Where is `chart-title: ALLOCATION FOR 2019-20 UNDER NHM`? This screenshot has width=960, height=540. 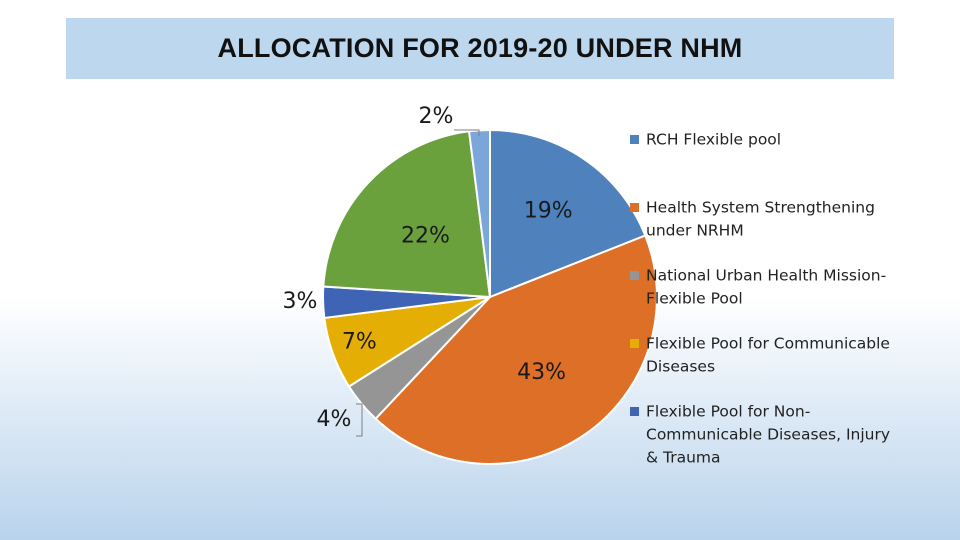
chart-title: ALLOCATION FOR 2019-20 UNDER NHM is located at coordinates (480, 48).